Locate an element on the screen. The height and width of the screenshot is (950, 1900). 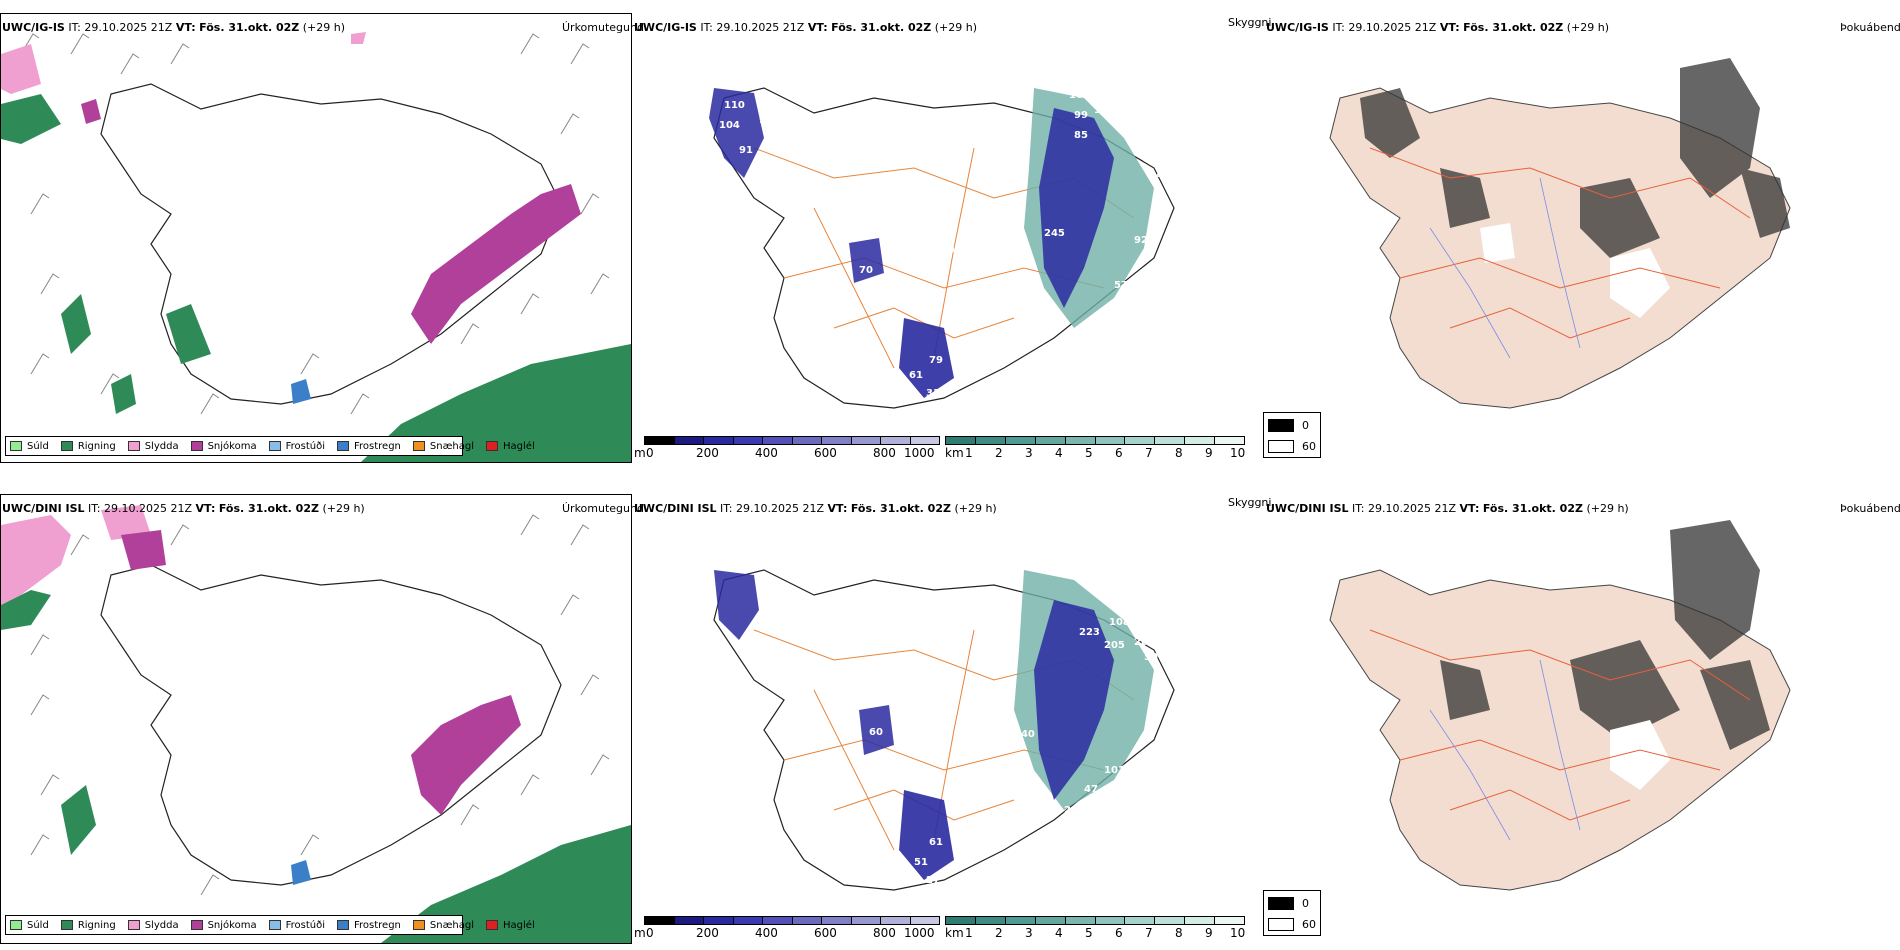
precip-sleet-nw is located at coordinates (76, 555).